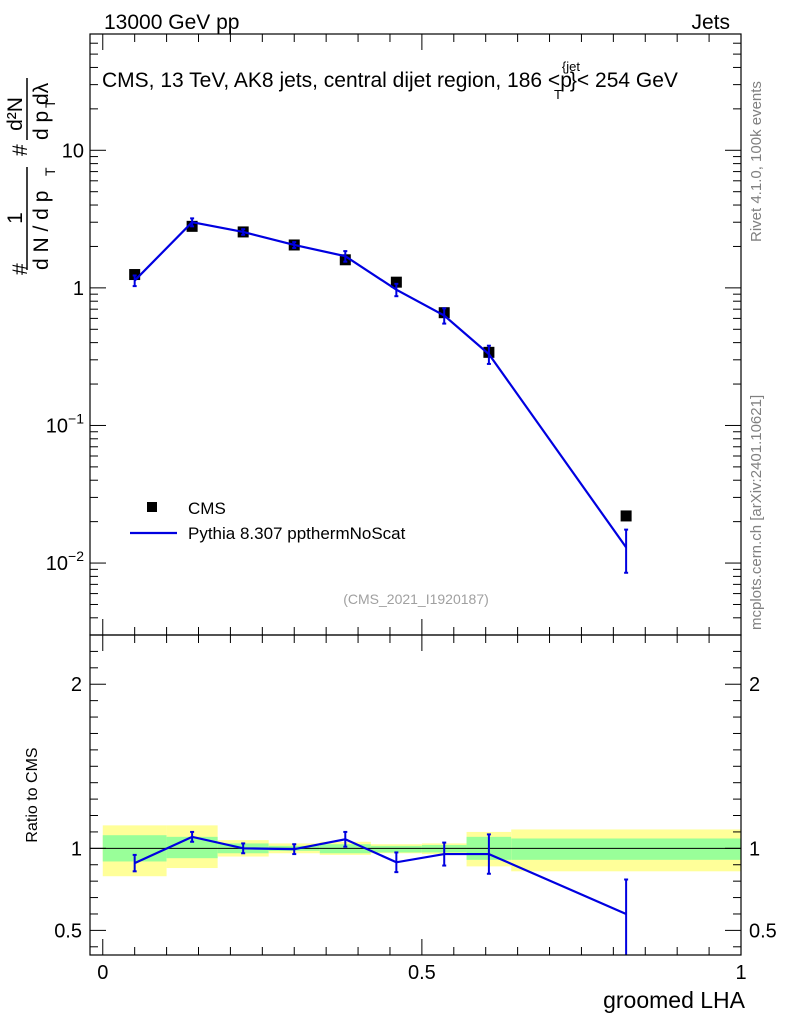 The image size is (786, 1024). I want to click on ylabel-right-sub: T, so click(50, 103).